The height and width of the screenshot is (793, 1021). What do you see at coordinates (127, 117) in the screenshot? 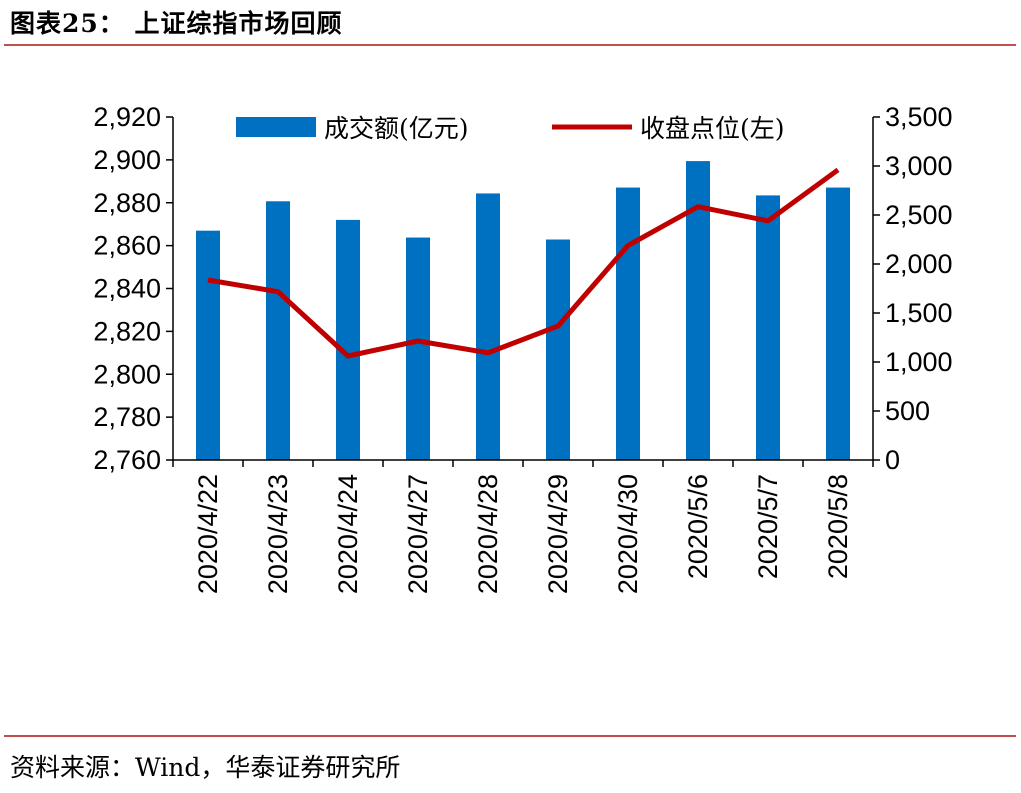
I see `left-tick-label: 2,920` at bounding box center [127, 117].